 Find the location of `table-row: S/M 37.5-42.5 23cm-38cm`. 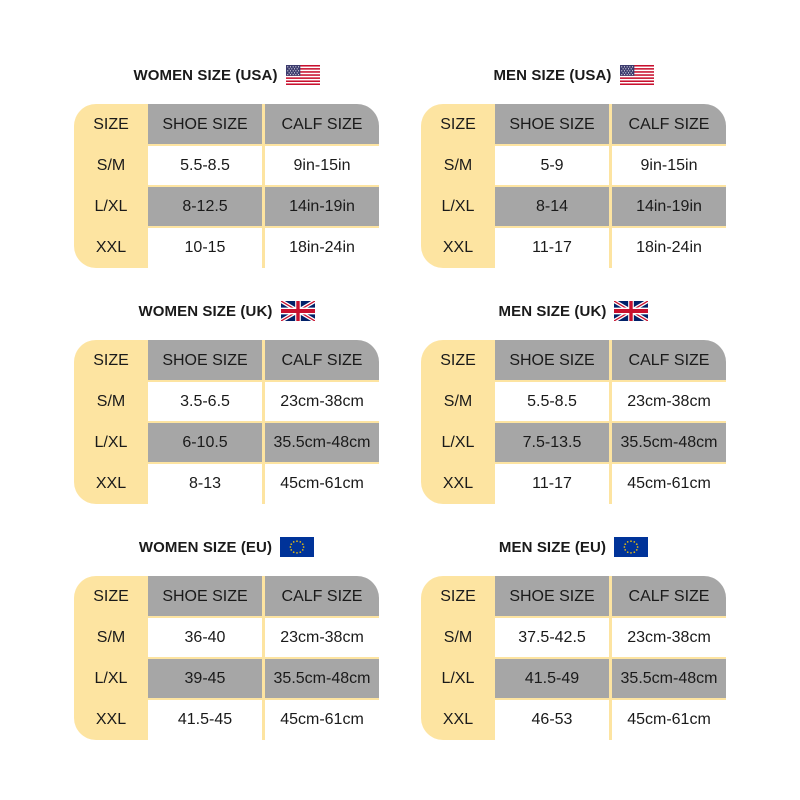

table-row: S/M 37.5-42.5 23cm-38cm is located at coordinates (573, 637).